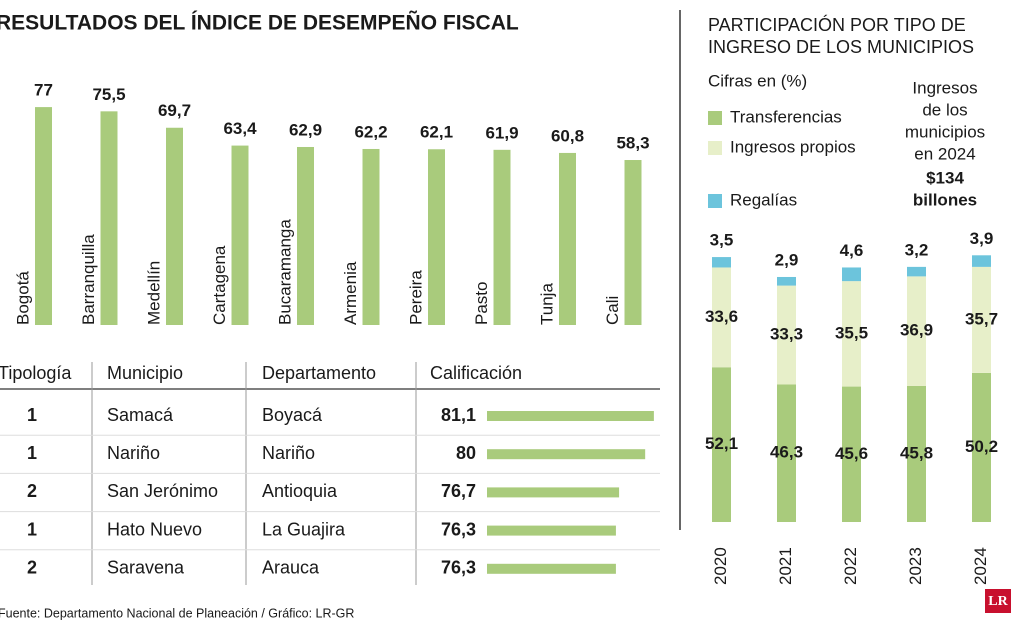  I want to click on category-label: Cali, so click(612, 310).